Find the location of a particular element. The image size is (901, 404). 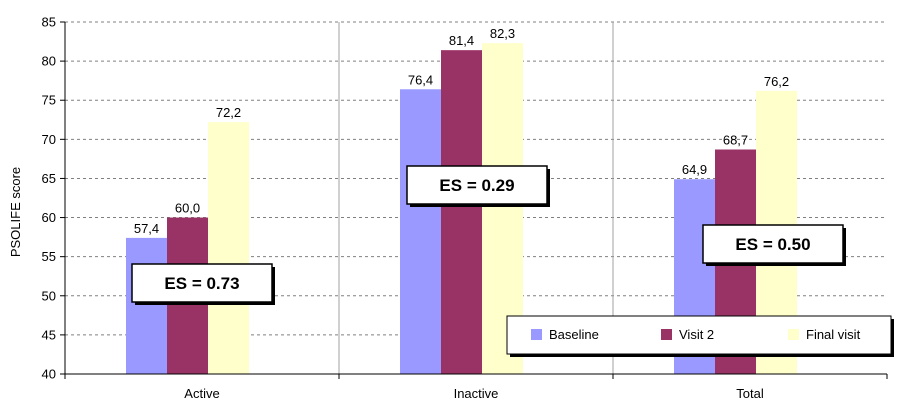

x-tick-label: Active is located at coordinates (201, 393).